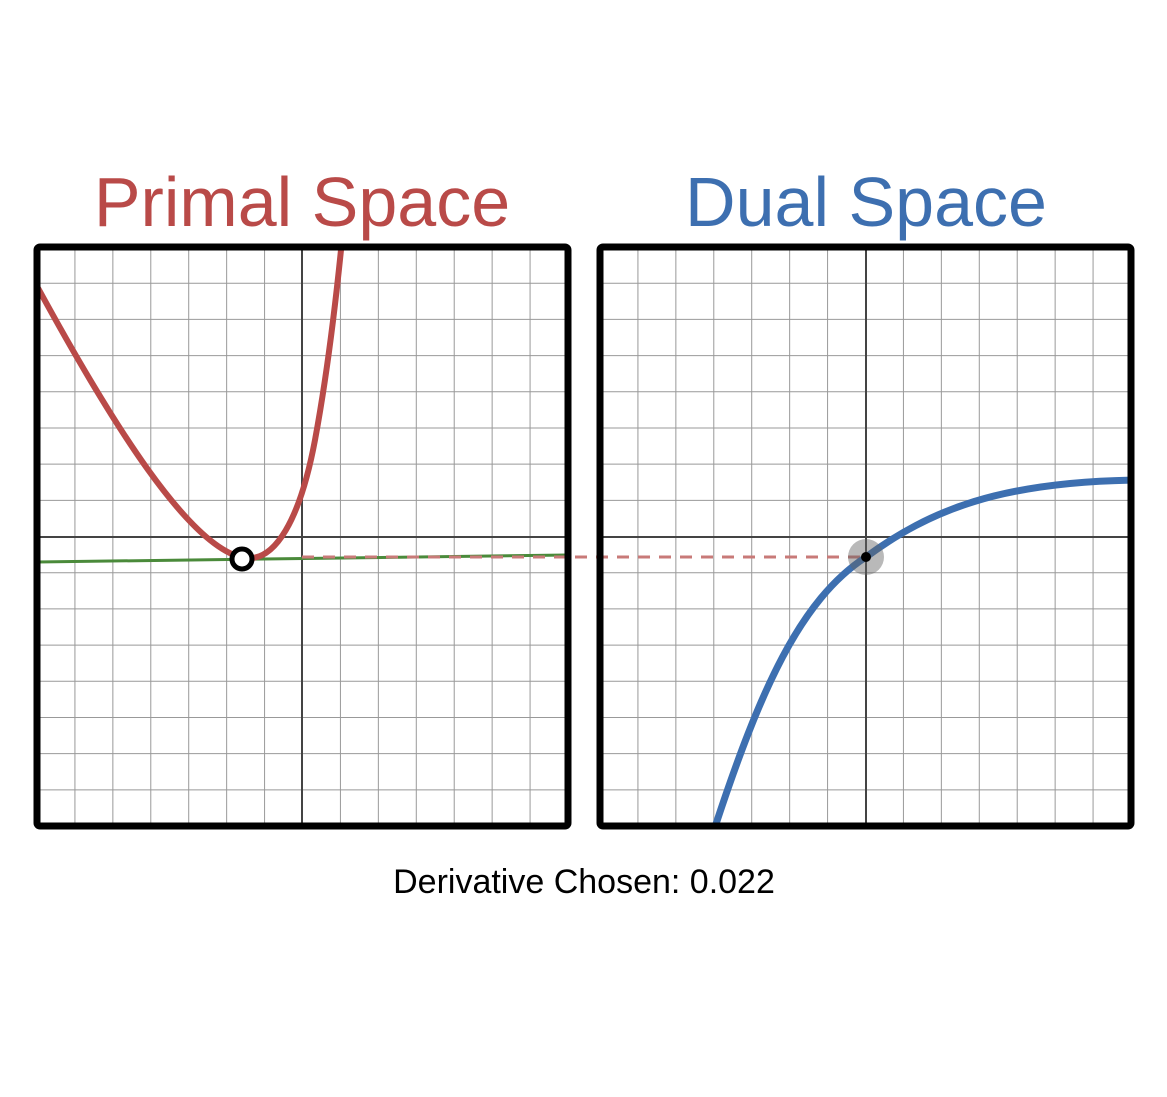 This screenshot has width=1167, height=1097. I want to click on primal-title: Primal Space, so click(302, 202).